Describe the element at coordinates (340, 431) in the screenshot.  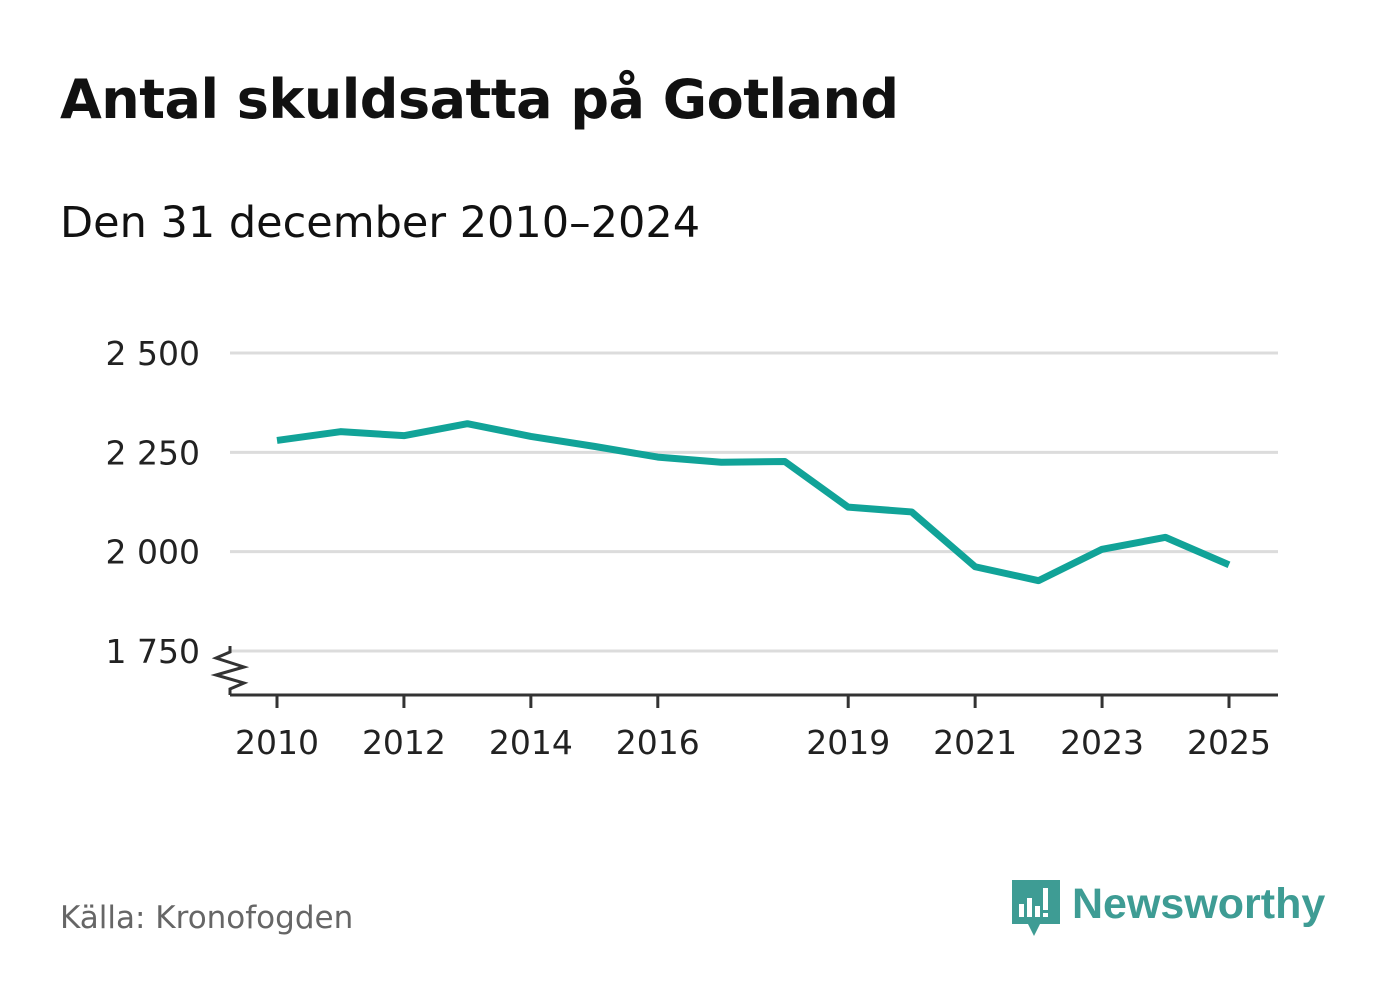
I see `data-point-2011` at that location.